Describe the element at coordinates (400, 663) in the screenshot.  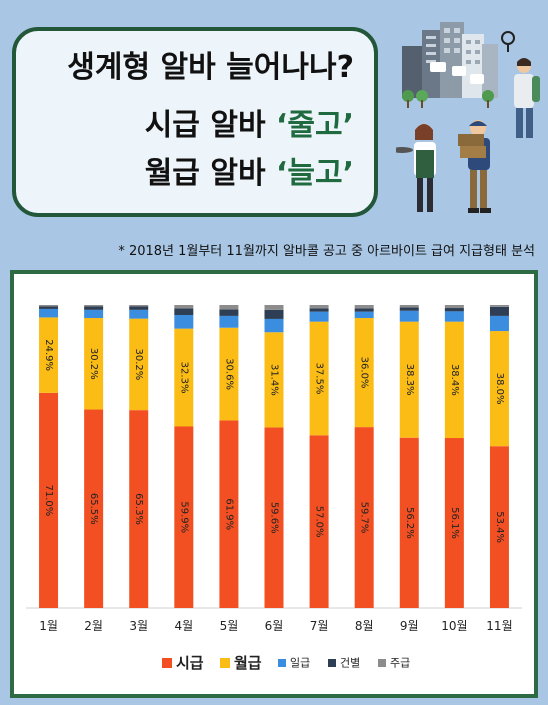
I see `legend-label-5: 주급` at that location.